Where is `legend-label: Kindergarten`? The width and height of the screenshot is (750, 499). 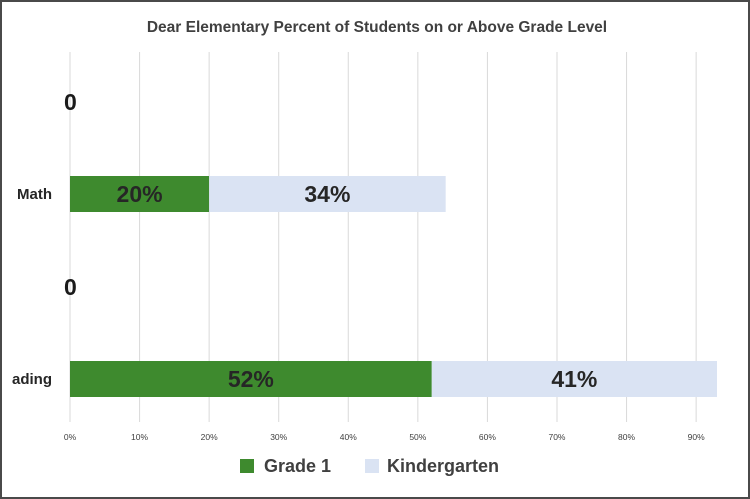 legend-label: Kindergarten is located at coordinates (443, 466).